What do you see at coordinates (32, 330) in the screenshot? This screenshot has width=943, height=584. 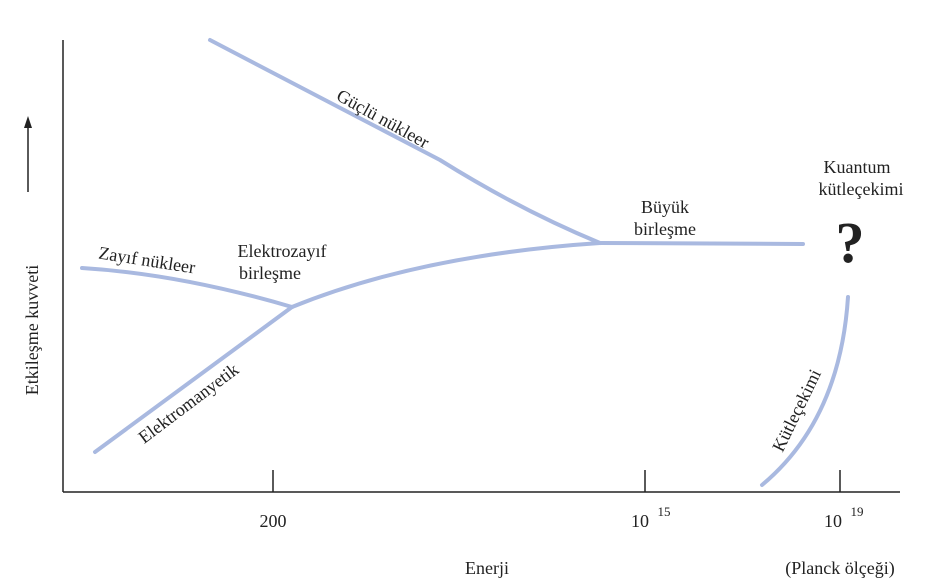 I see `y-label: Etkileşme kuvveti` at bounding box center [32, 330].